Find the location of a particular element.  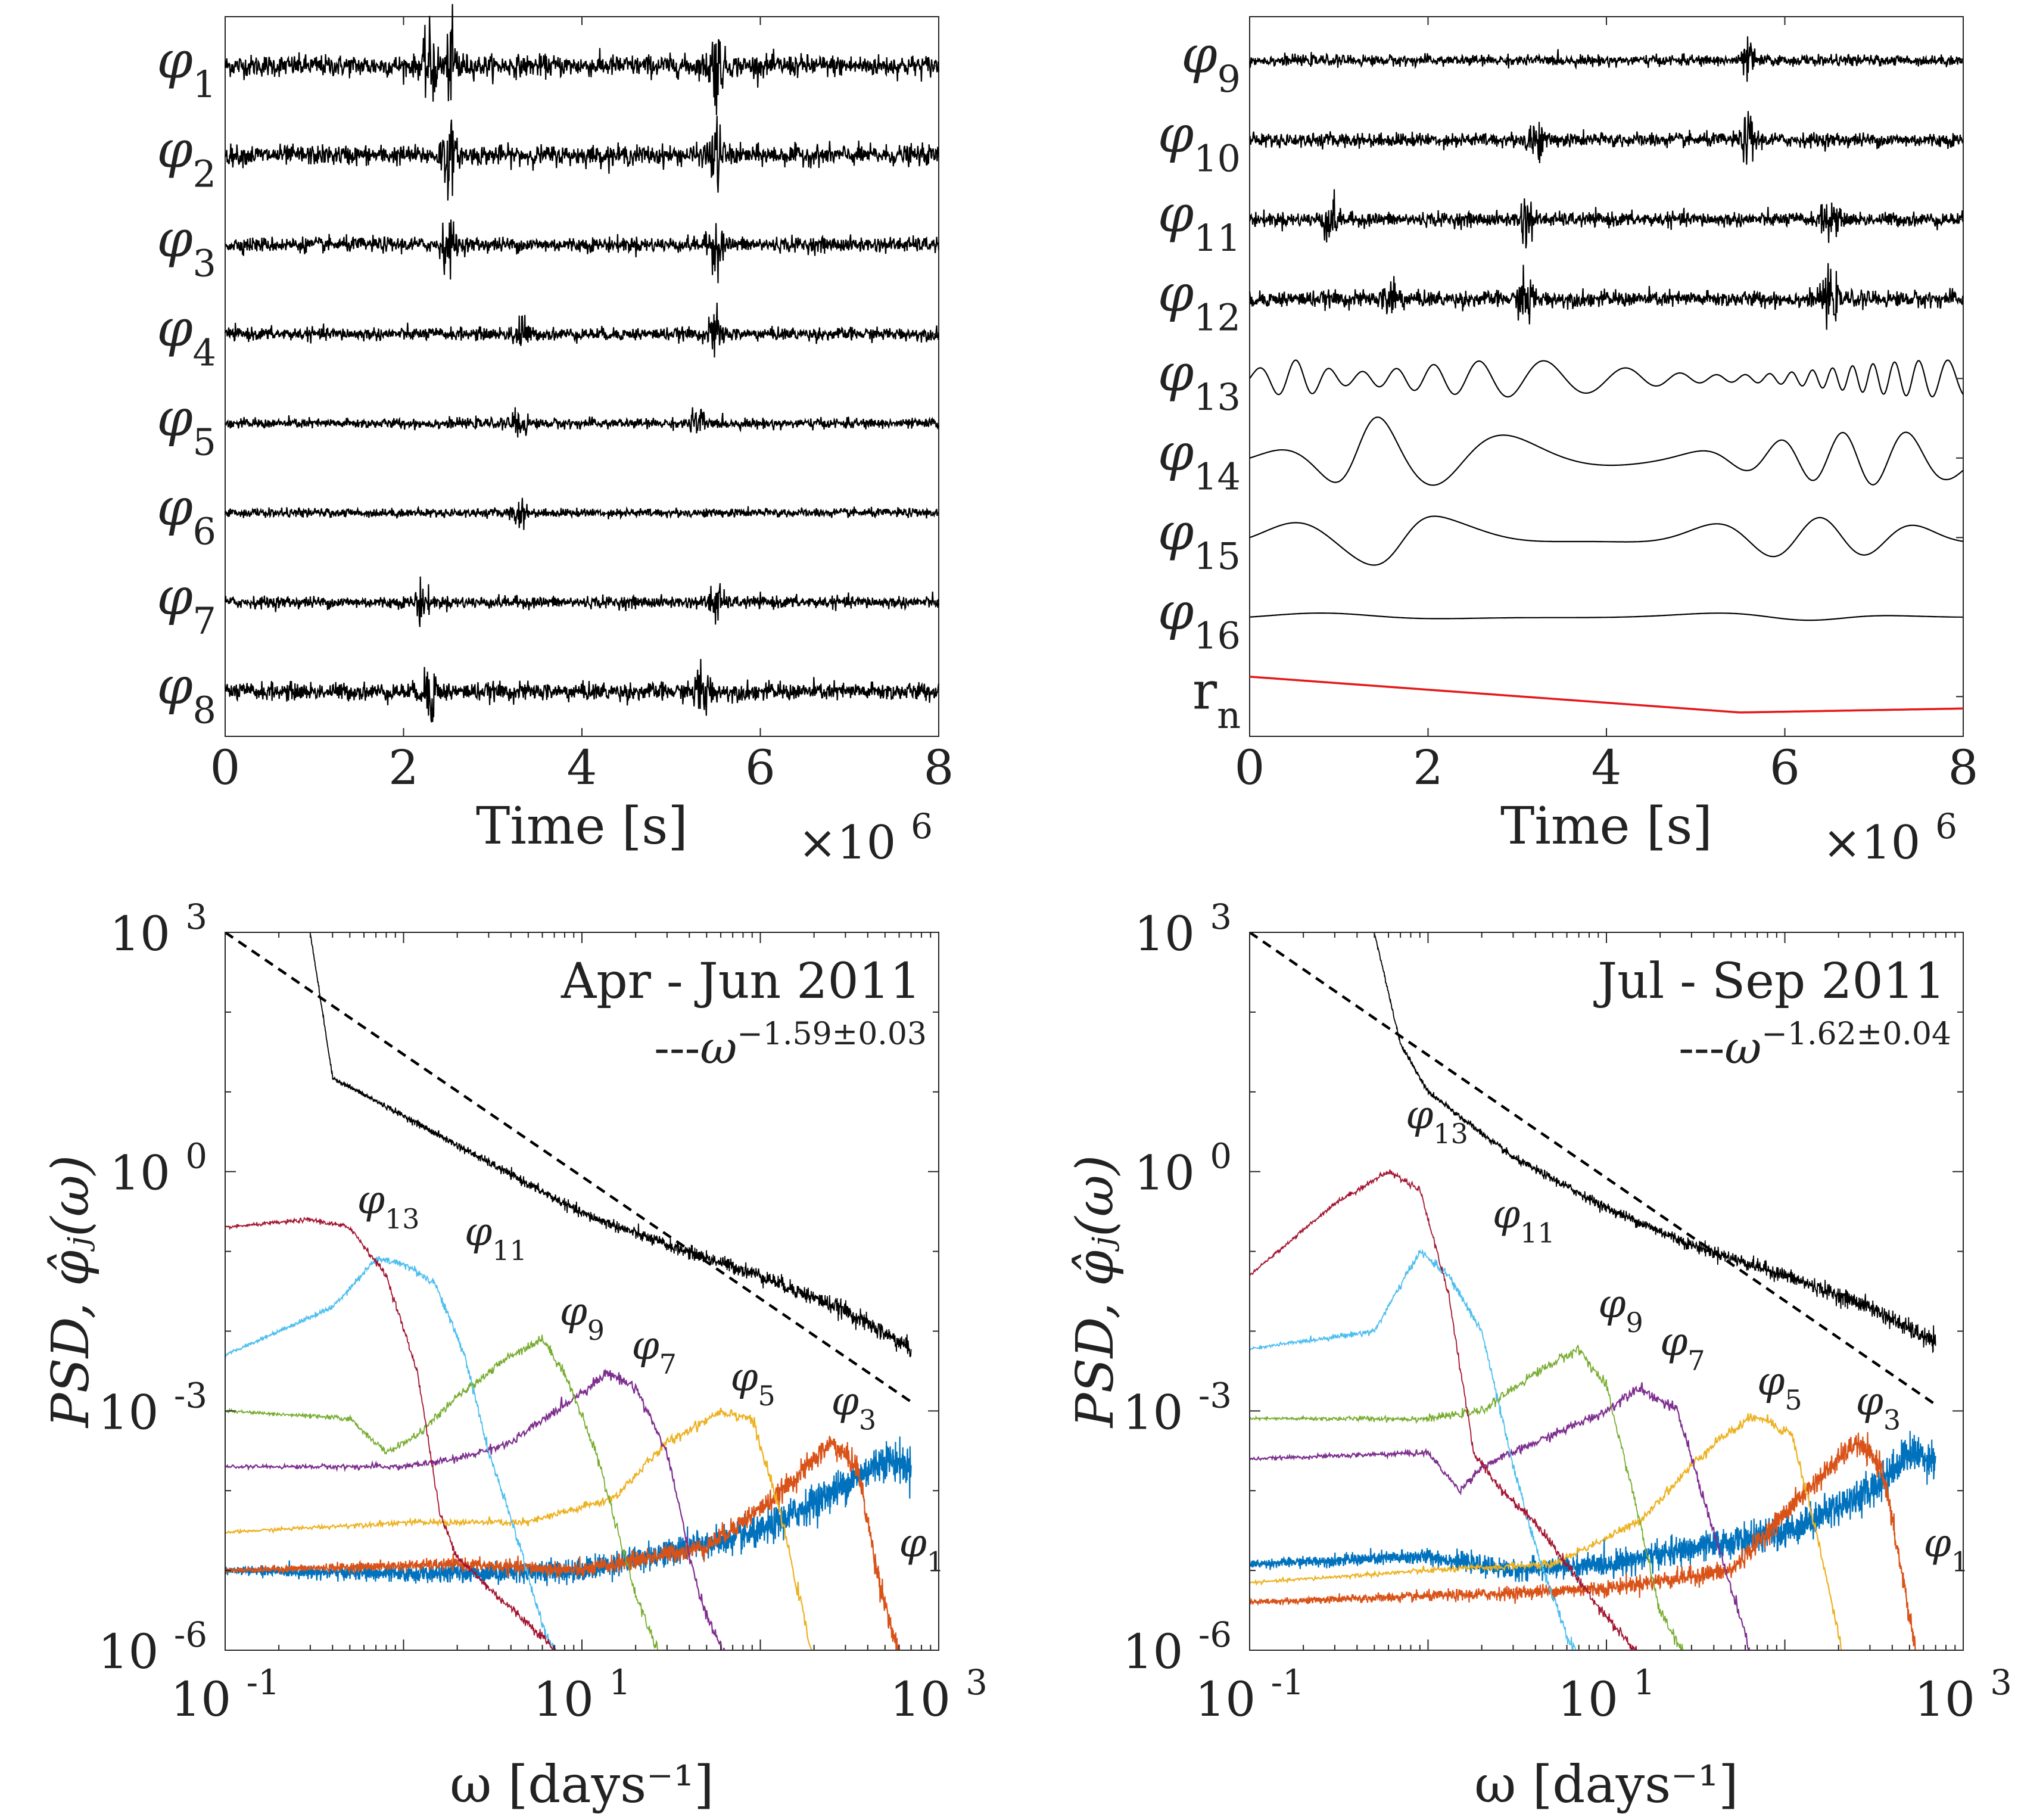

series-label-subscript: n is located at coordinates (1229, 715).